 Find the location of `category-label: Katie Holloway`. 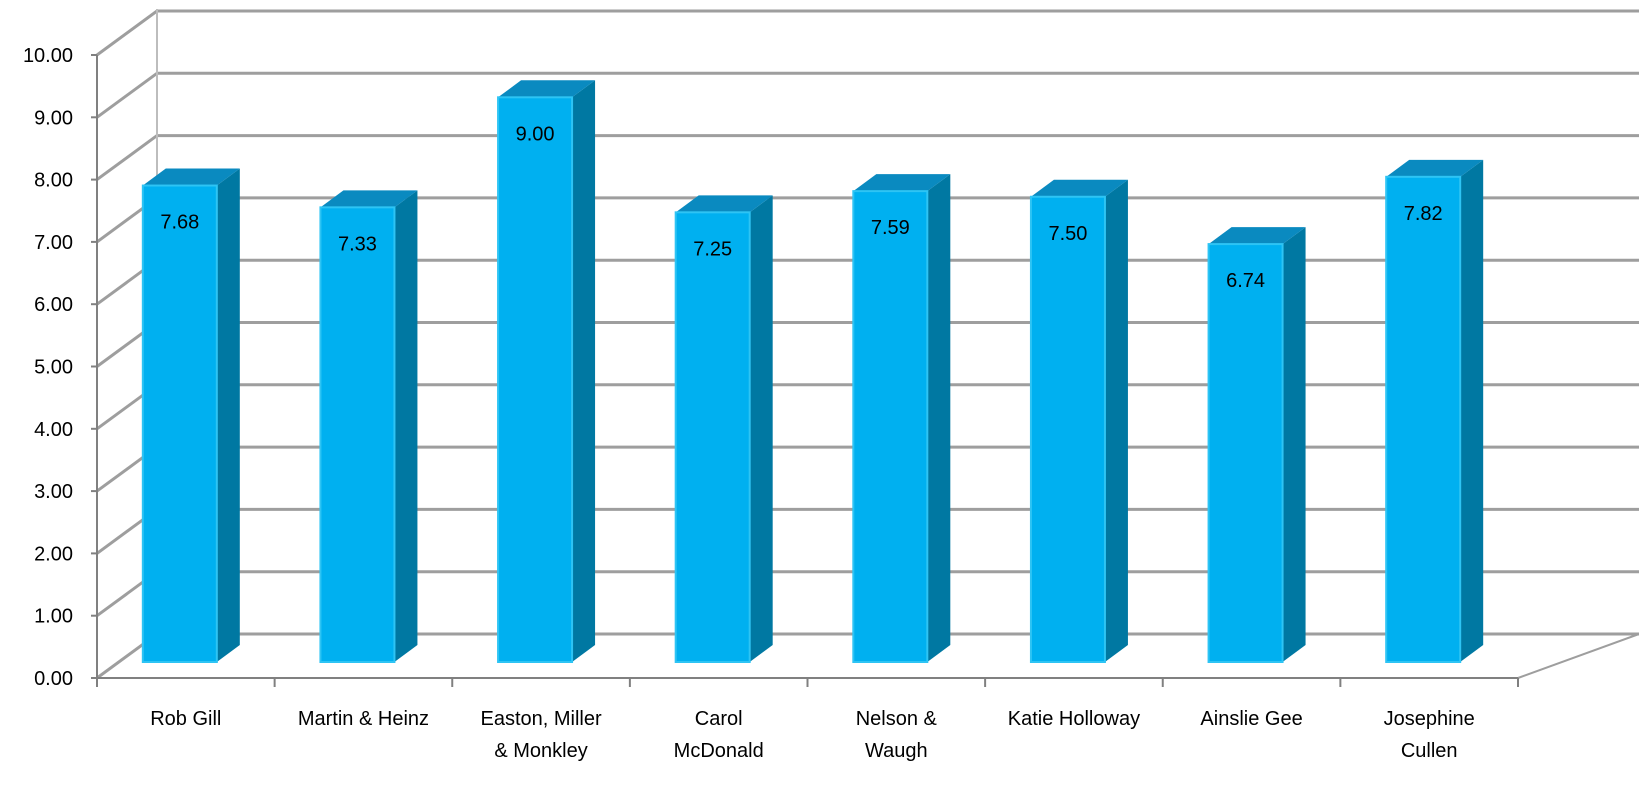

category-label: Katie Holloway is located at coordinates (1074, 719).